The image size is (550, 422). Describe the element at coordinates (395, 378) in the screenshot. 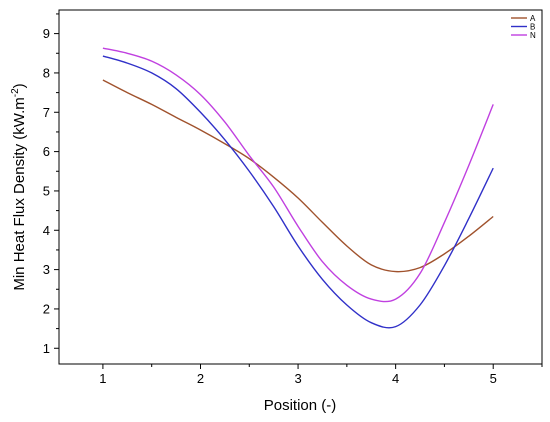

I see `x-tick-label: 4` at that location.